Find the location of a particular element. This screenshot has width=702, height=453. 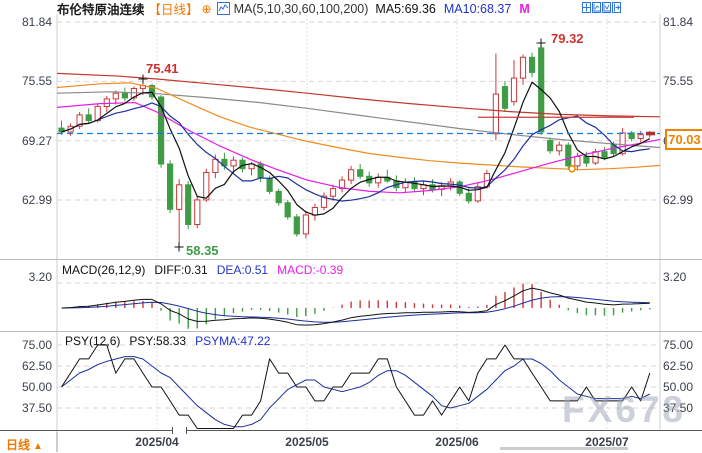

pan-right-icon is located at coordinates (616, 7).